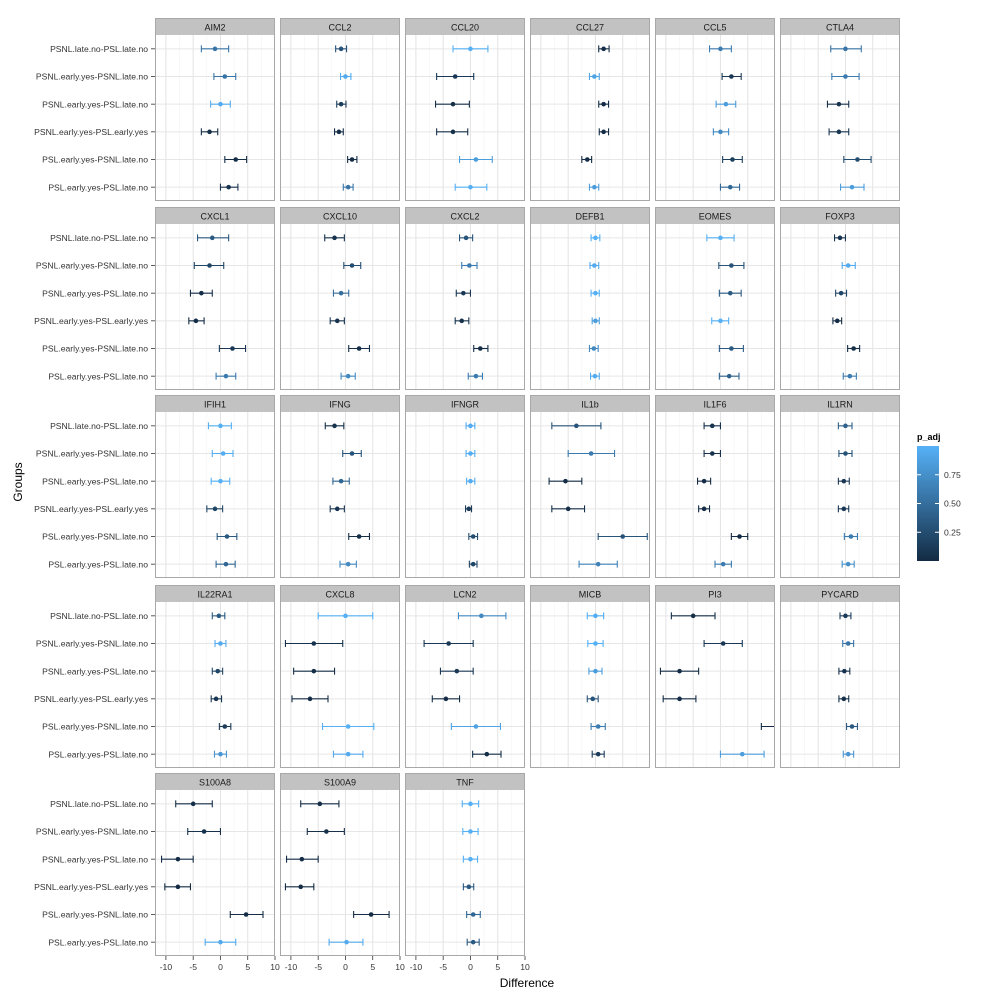 This screenshot has height=1005, width=1000. Describe the element at coordinates (767, 726) in the screenshot. I see `error-bar` at that location.